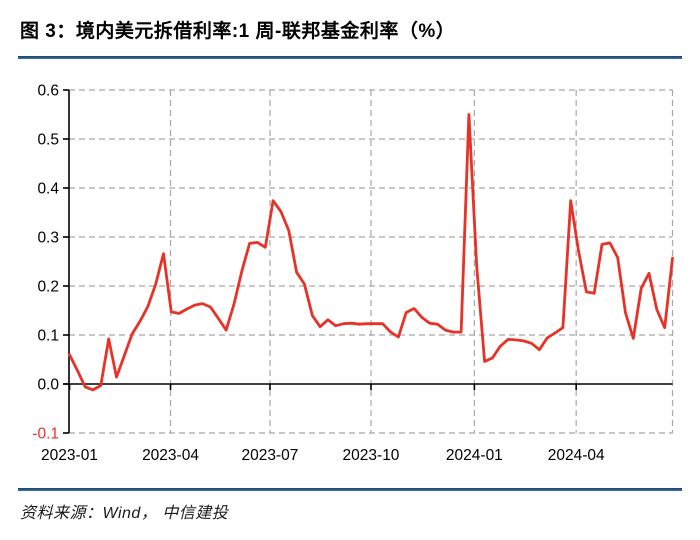 This screenshot has height=540, width=700. I want to click on x-axis-label: 2023-10, so click(371, 455).